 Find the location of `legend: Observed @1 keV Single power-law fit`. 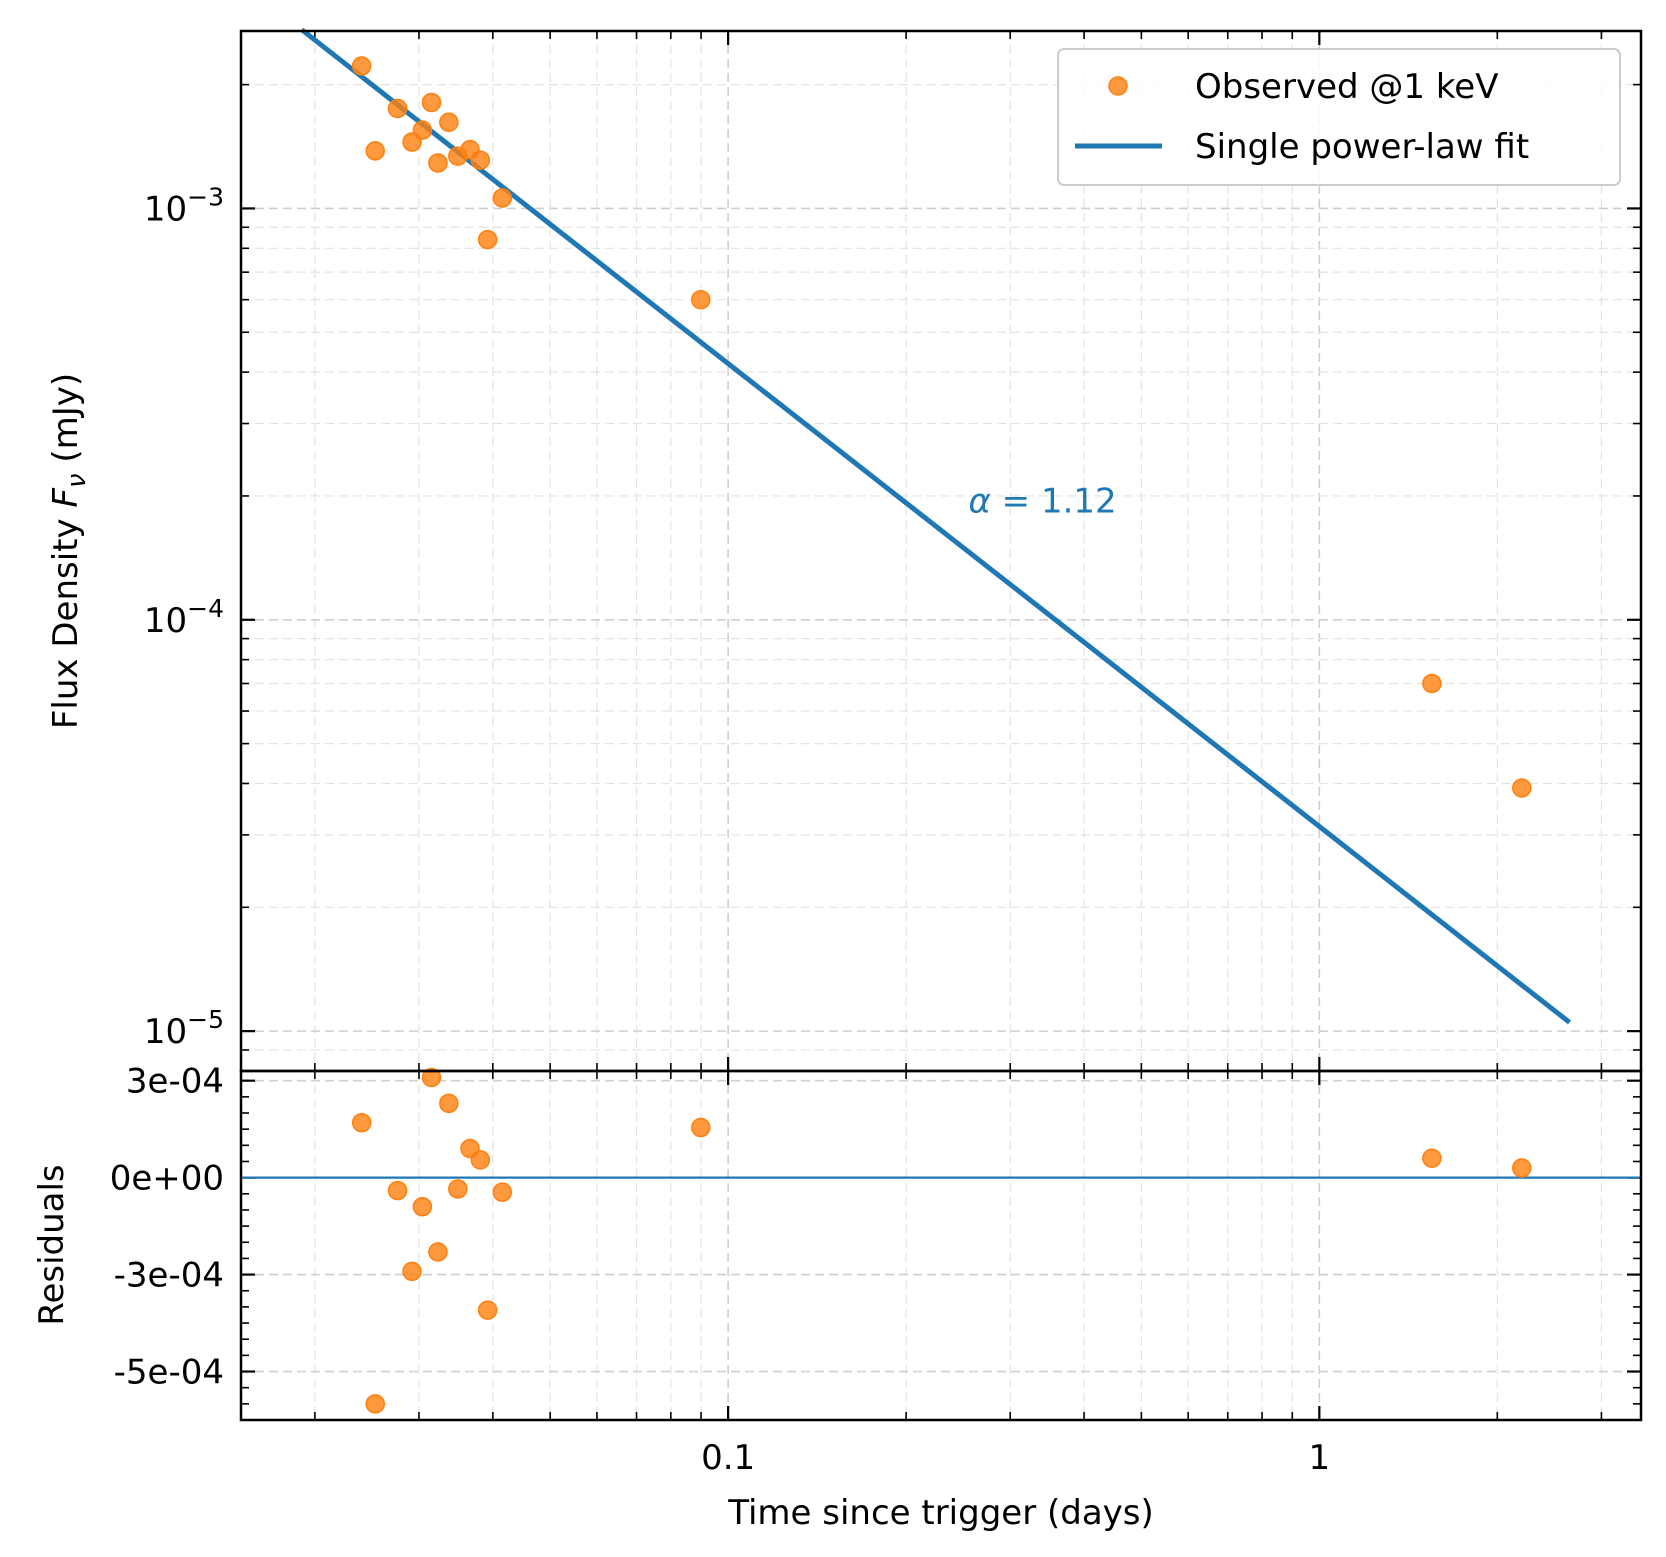

legend: Observed @1 keV Single power-law fit is located at coordinates (1339, 117).